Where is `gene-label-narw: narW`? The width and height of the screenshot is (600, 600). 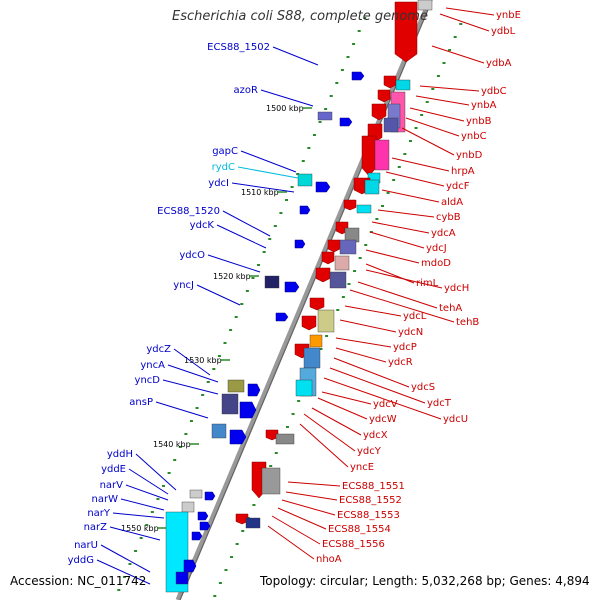
gene-label-narw: narW is located at coordinates (105, 499).